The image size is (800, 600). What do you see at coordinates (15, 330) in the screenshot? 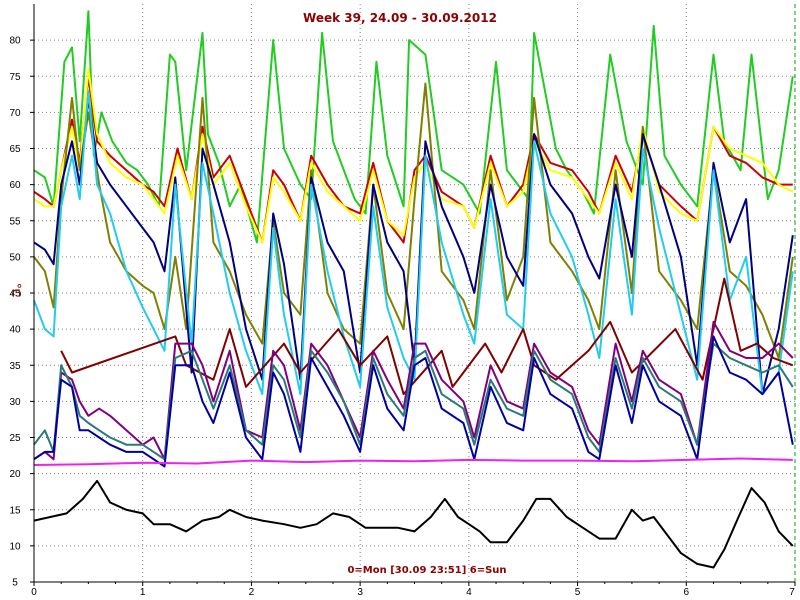
I see `y-tick-label: 40` at bounding box center [15, 330].